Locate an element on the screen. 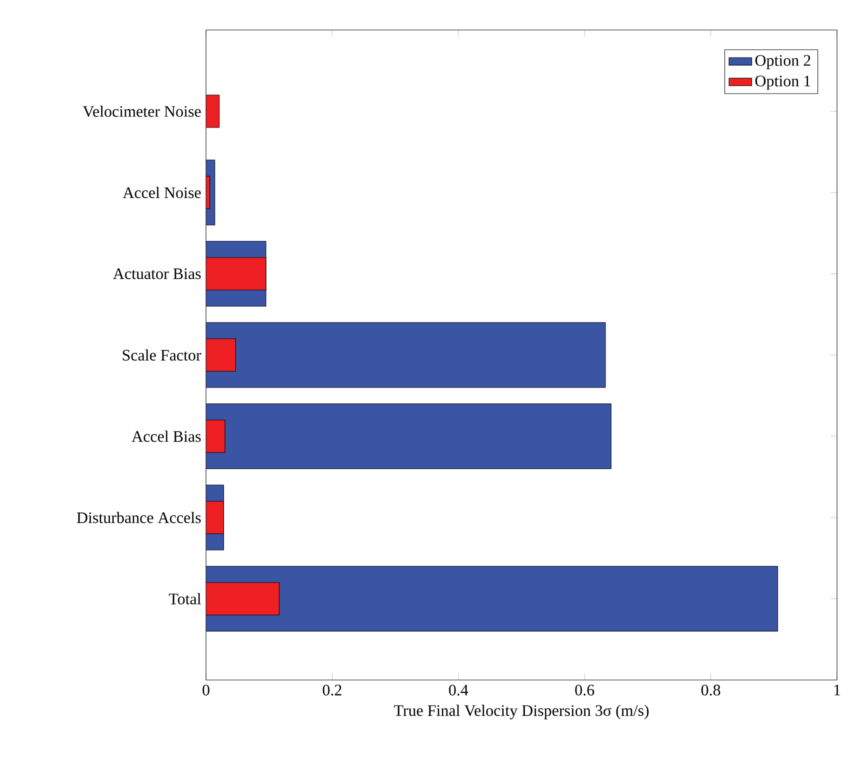 Image resolution: width=854 pixels, height=781 pixels. x-tick-label: 1 is located at coordinates (837, 690).